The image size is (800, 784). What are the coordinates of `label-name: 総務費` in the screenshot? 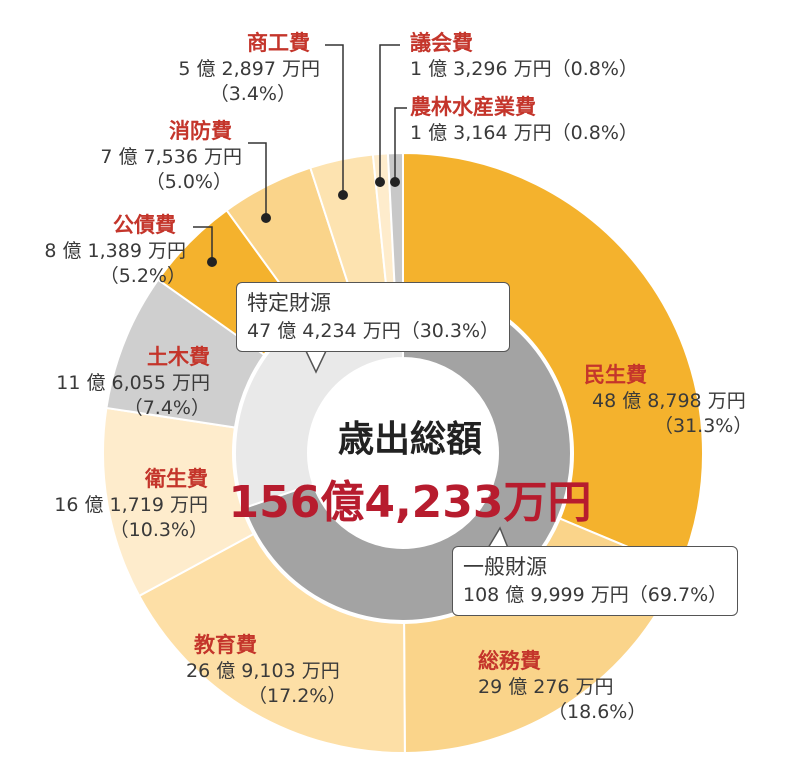 It's located at (509, 661).